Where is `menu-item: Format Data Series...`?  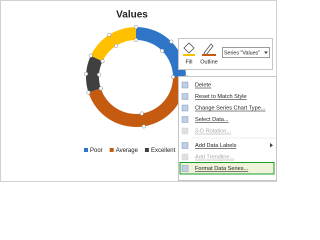 menu-item: Format Data Series... is located at coordinates (222, 169).